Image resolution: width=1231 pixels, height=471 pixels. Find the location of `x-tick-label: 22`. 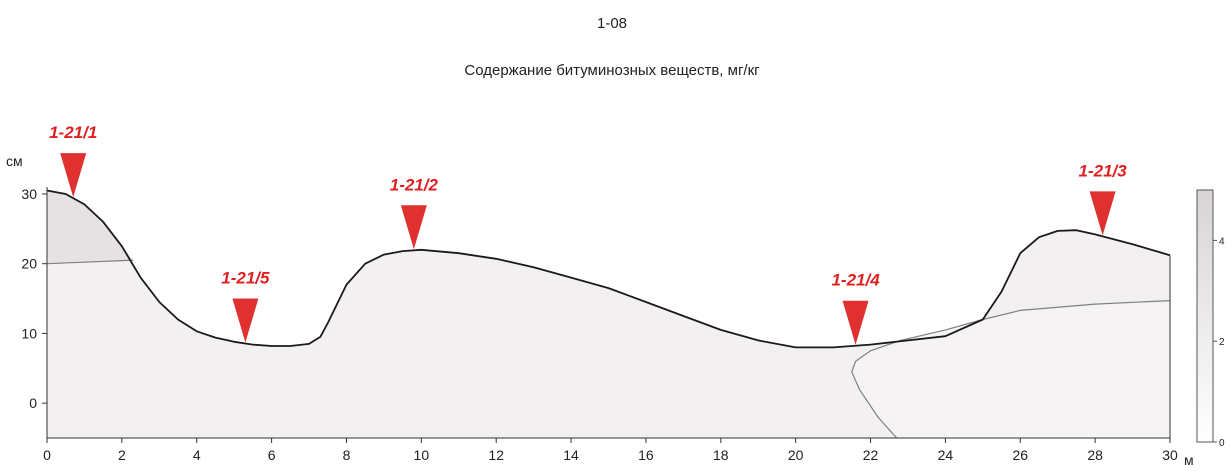

x-tick-label: 22 is located at coordinates (871, 455).